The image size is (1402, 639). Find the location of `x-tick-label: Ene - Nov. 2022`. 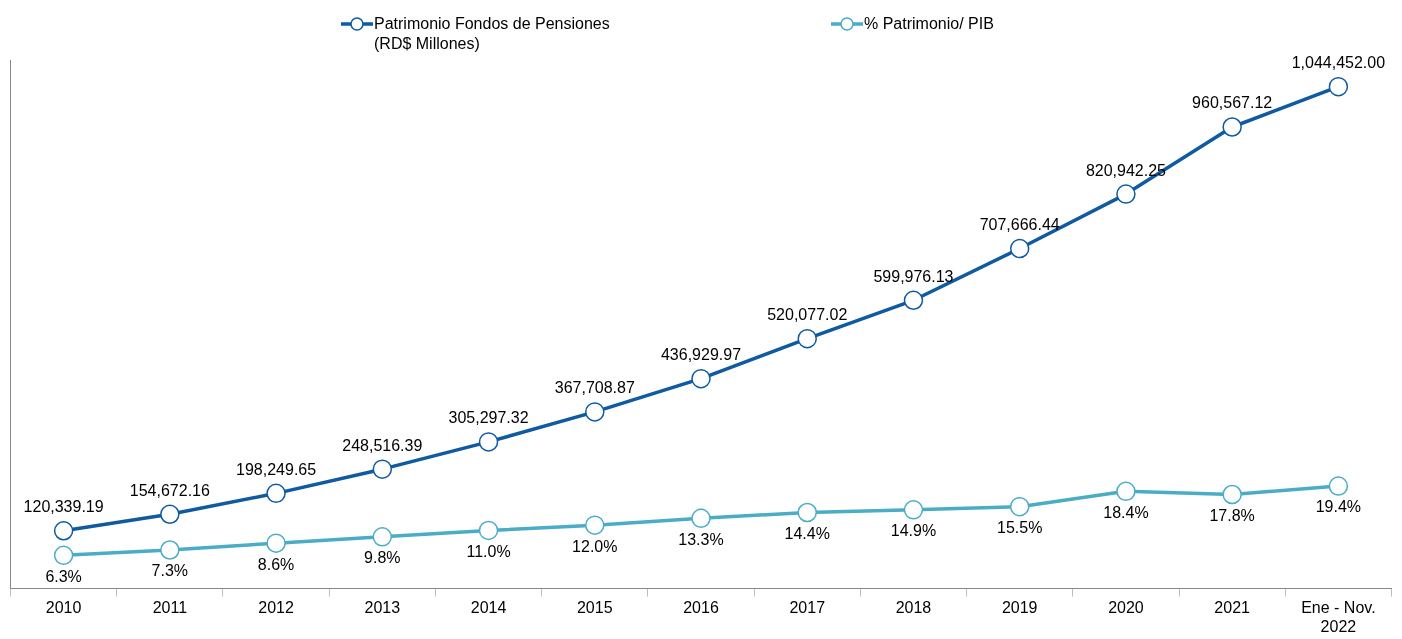

x-tick-label: Ene - Nov. 2022 is located at coordinates (1338, 616).